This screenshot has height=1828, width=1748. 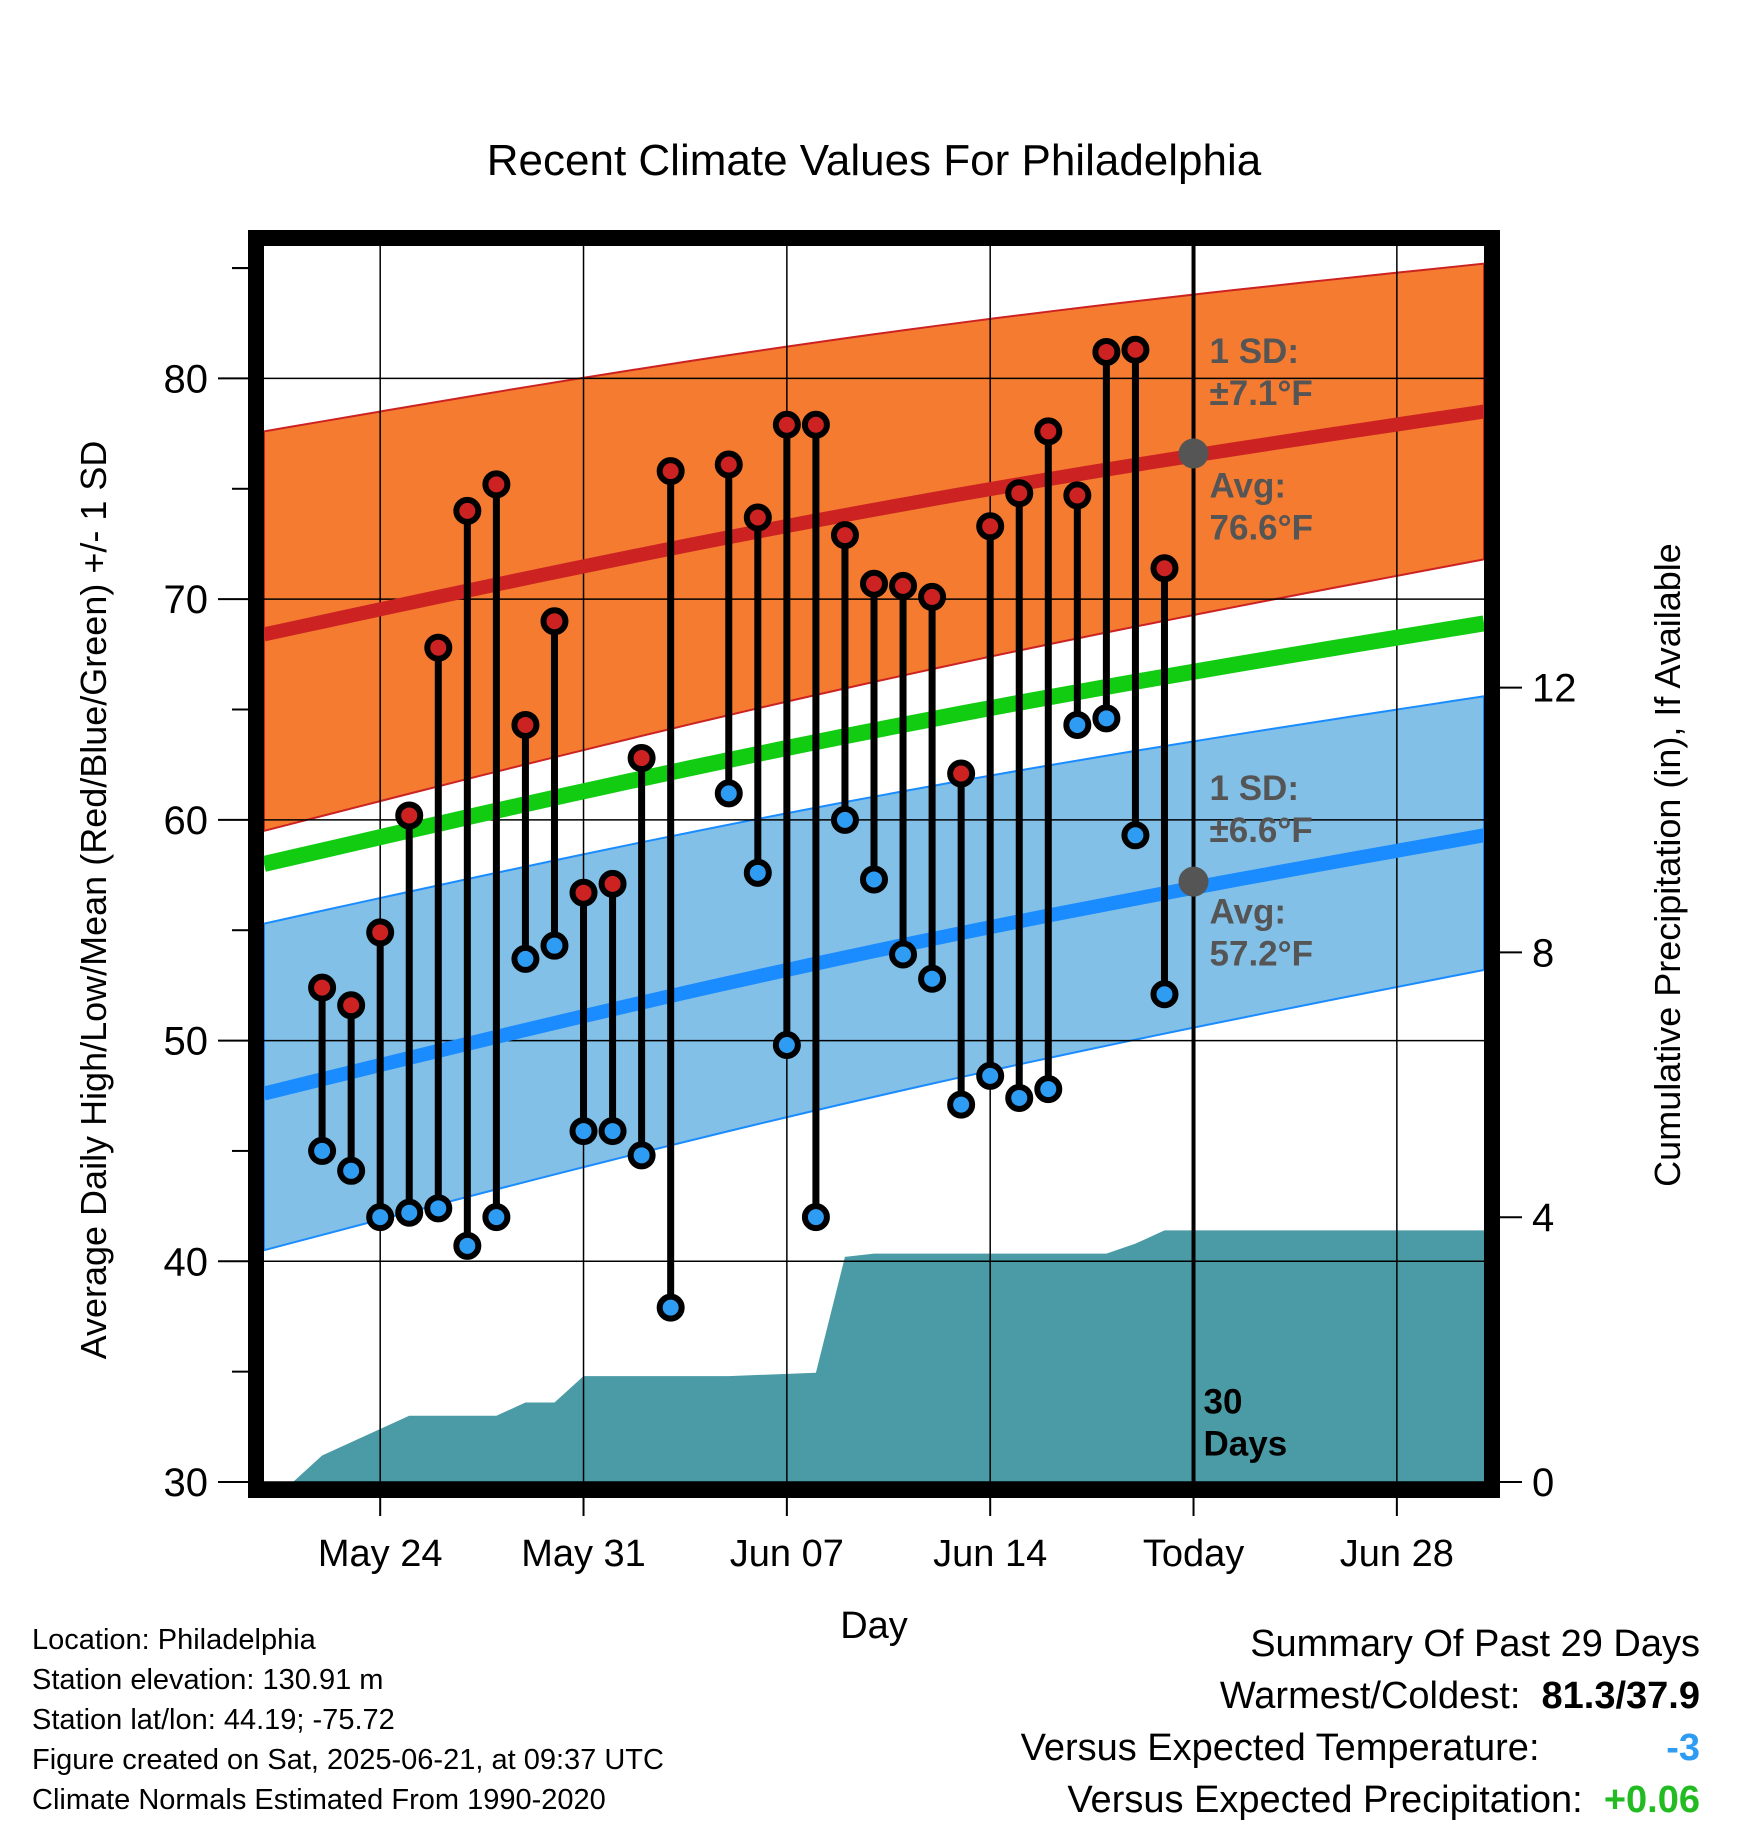 I want to click on precip-value: +0.06, so click(x=1651, y=1800).